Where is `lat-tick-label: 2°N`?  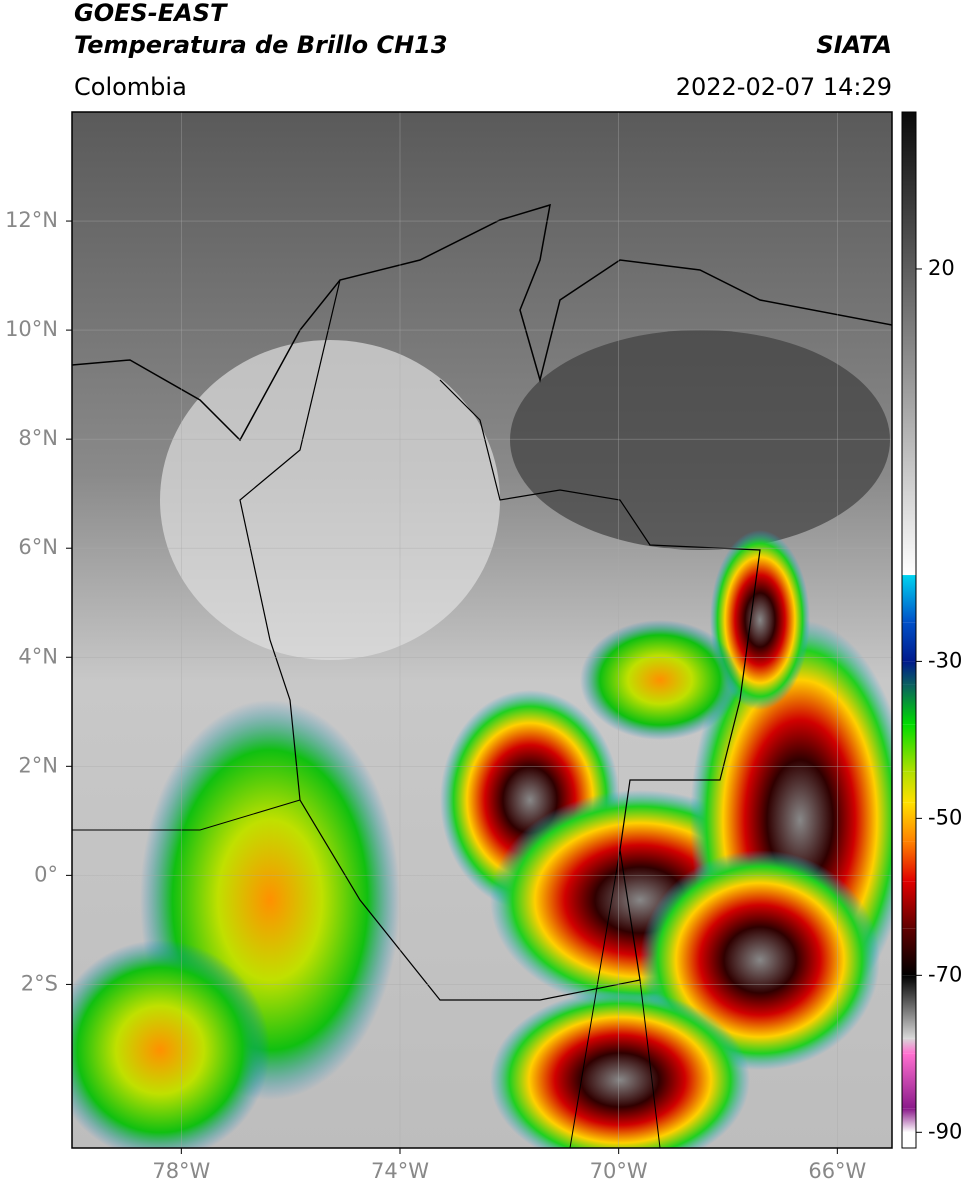 lat-tick-label: 2°N is located at coordinates (38, 765).